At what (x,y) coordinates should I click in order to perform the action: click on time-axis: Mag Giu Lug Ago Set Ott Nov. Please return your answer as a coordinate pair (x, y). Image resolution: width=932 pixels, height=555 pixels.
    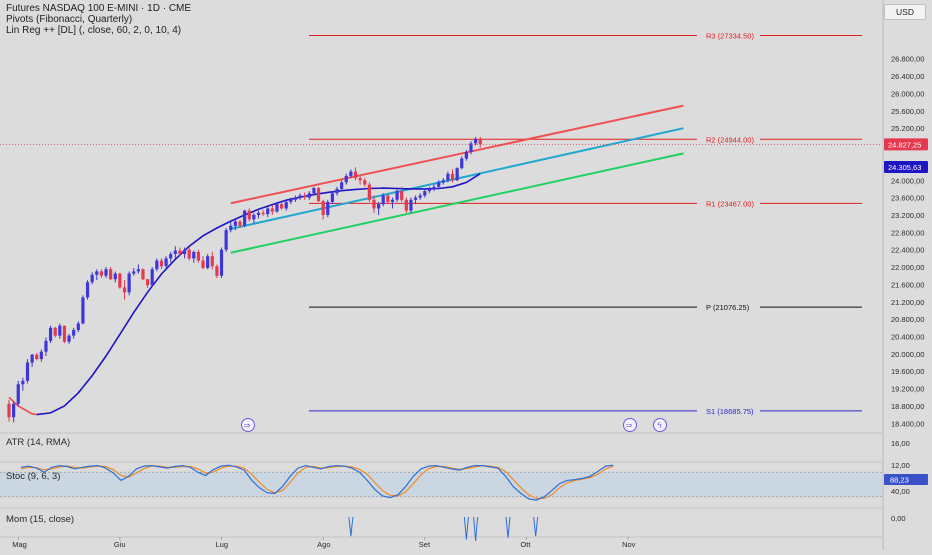
    Looking at the image, I should click on (324, 543).